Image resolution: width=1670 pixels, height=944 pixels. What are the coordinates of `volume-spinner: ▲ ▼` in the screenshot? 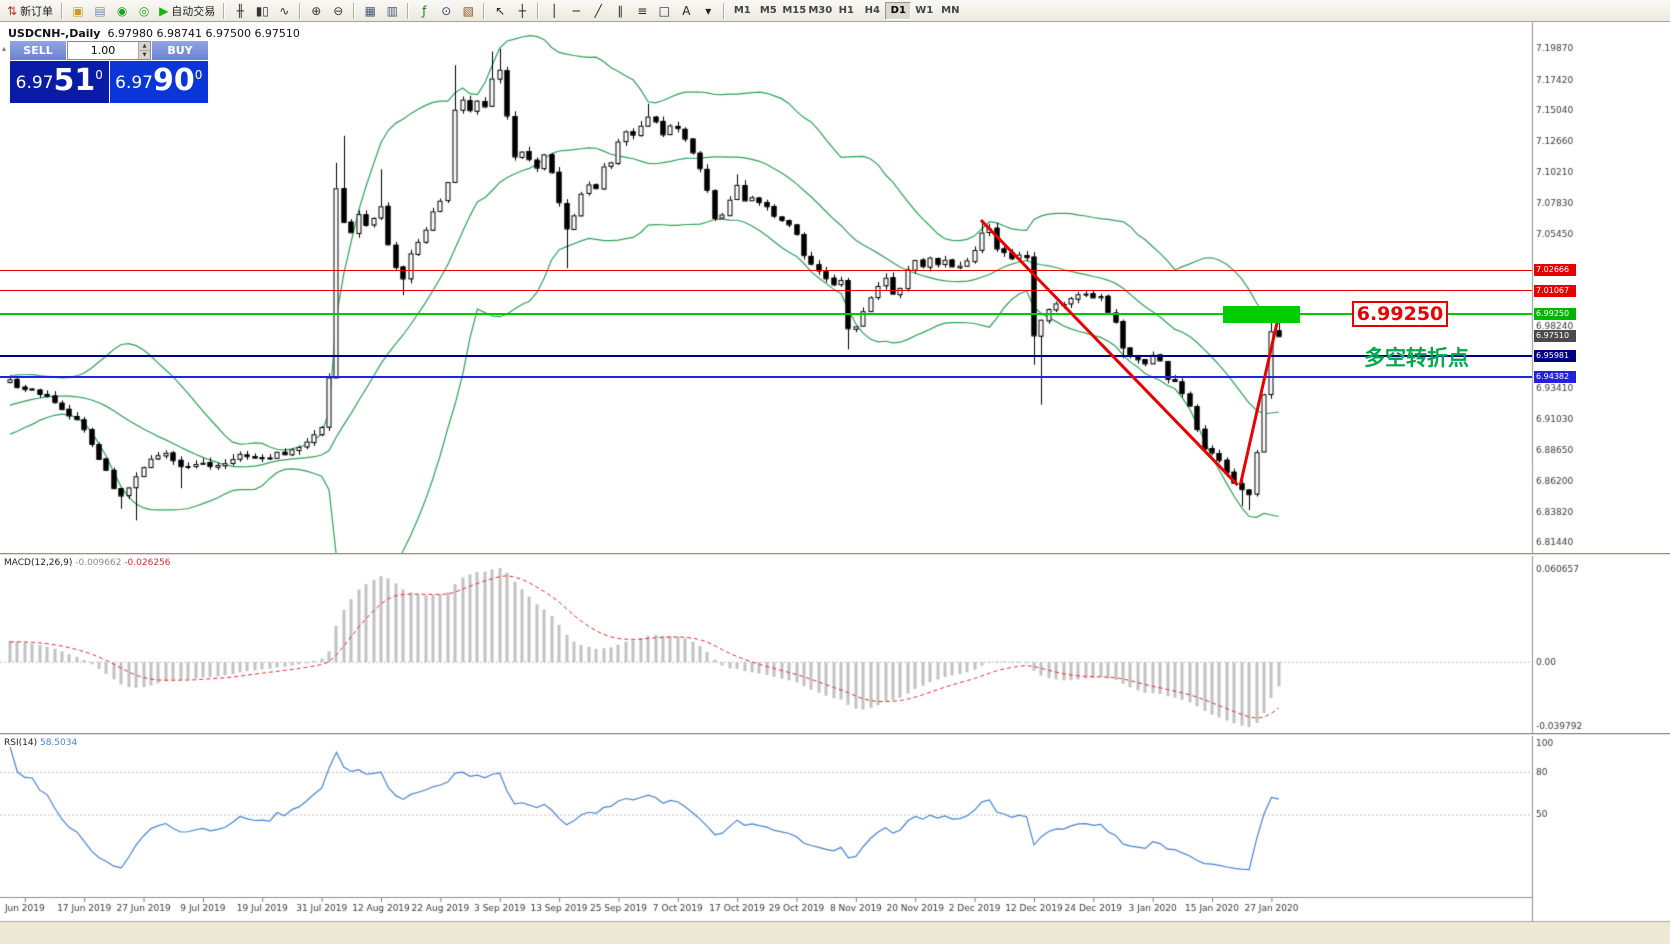 It's located at (144, 50).